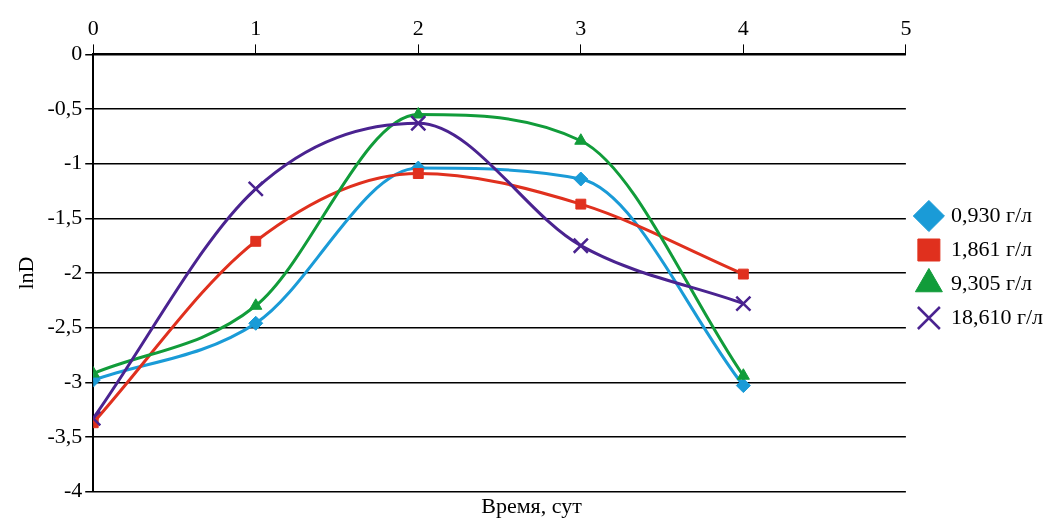 The image size is (1063, 524). Describe the element at coordinates (581, 27) in the screenshot. I see `x-tick-label: 3` at that location.